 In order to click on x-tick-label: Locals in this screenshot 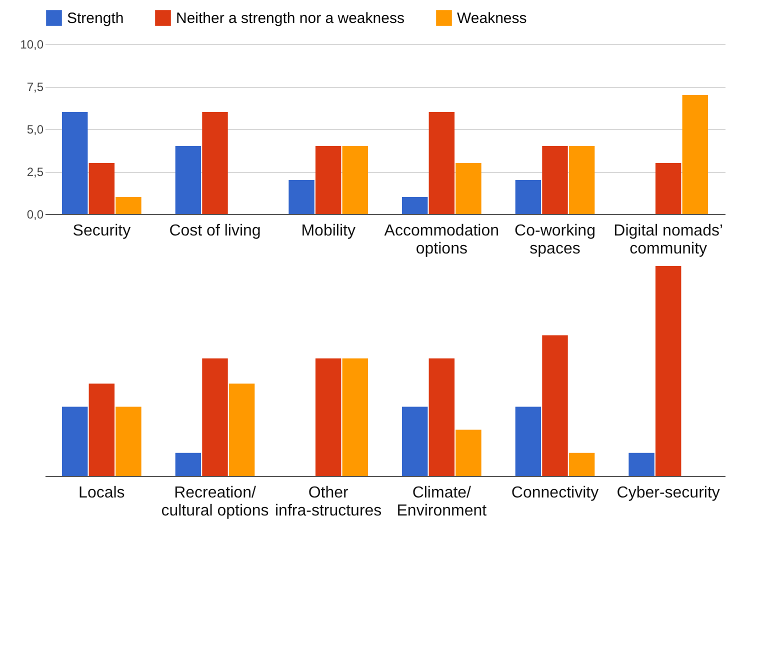, I will do `click(101, 493)`.